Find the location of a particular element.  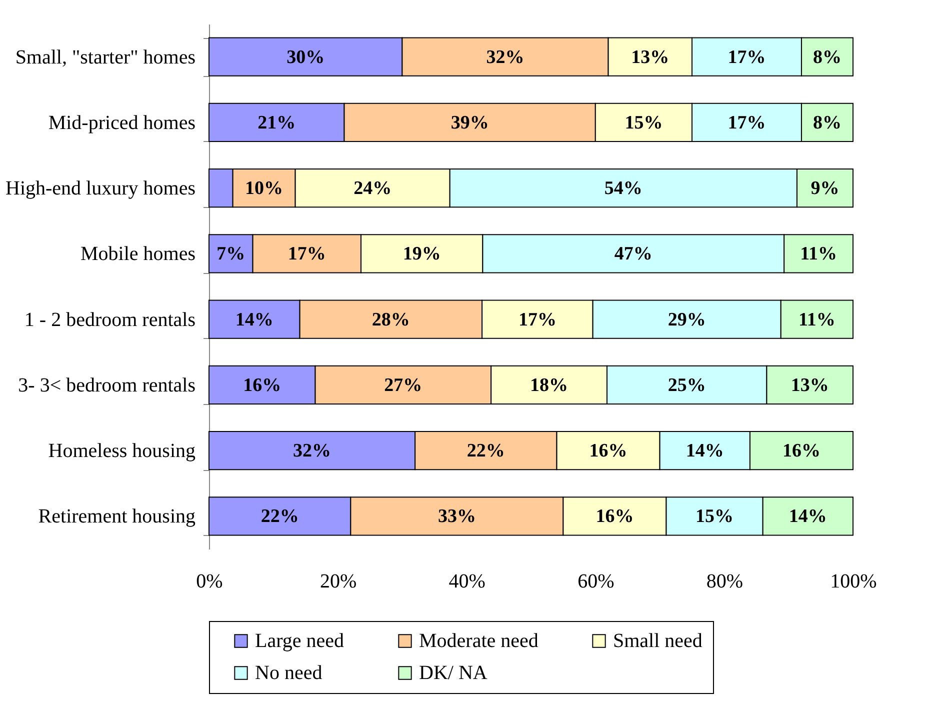

x-tick-label: 80% is located at coordinates (725, 581).